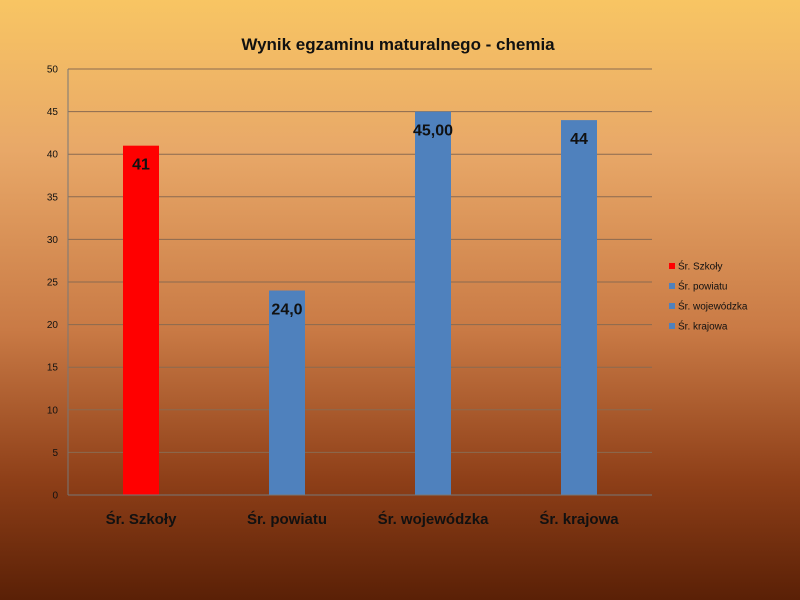 The width and height of the screenshot is (800, 600). I want to click on legend-label: Śr. krajowa, so click(703, 326).